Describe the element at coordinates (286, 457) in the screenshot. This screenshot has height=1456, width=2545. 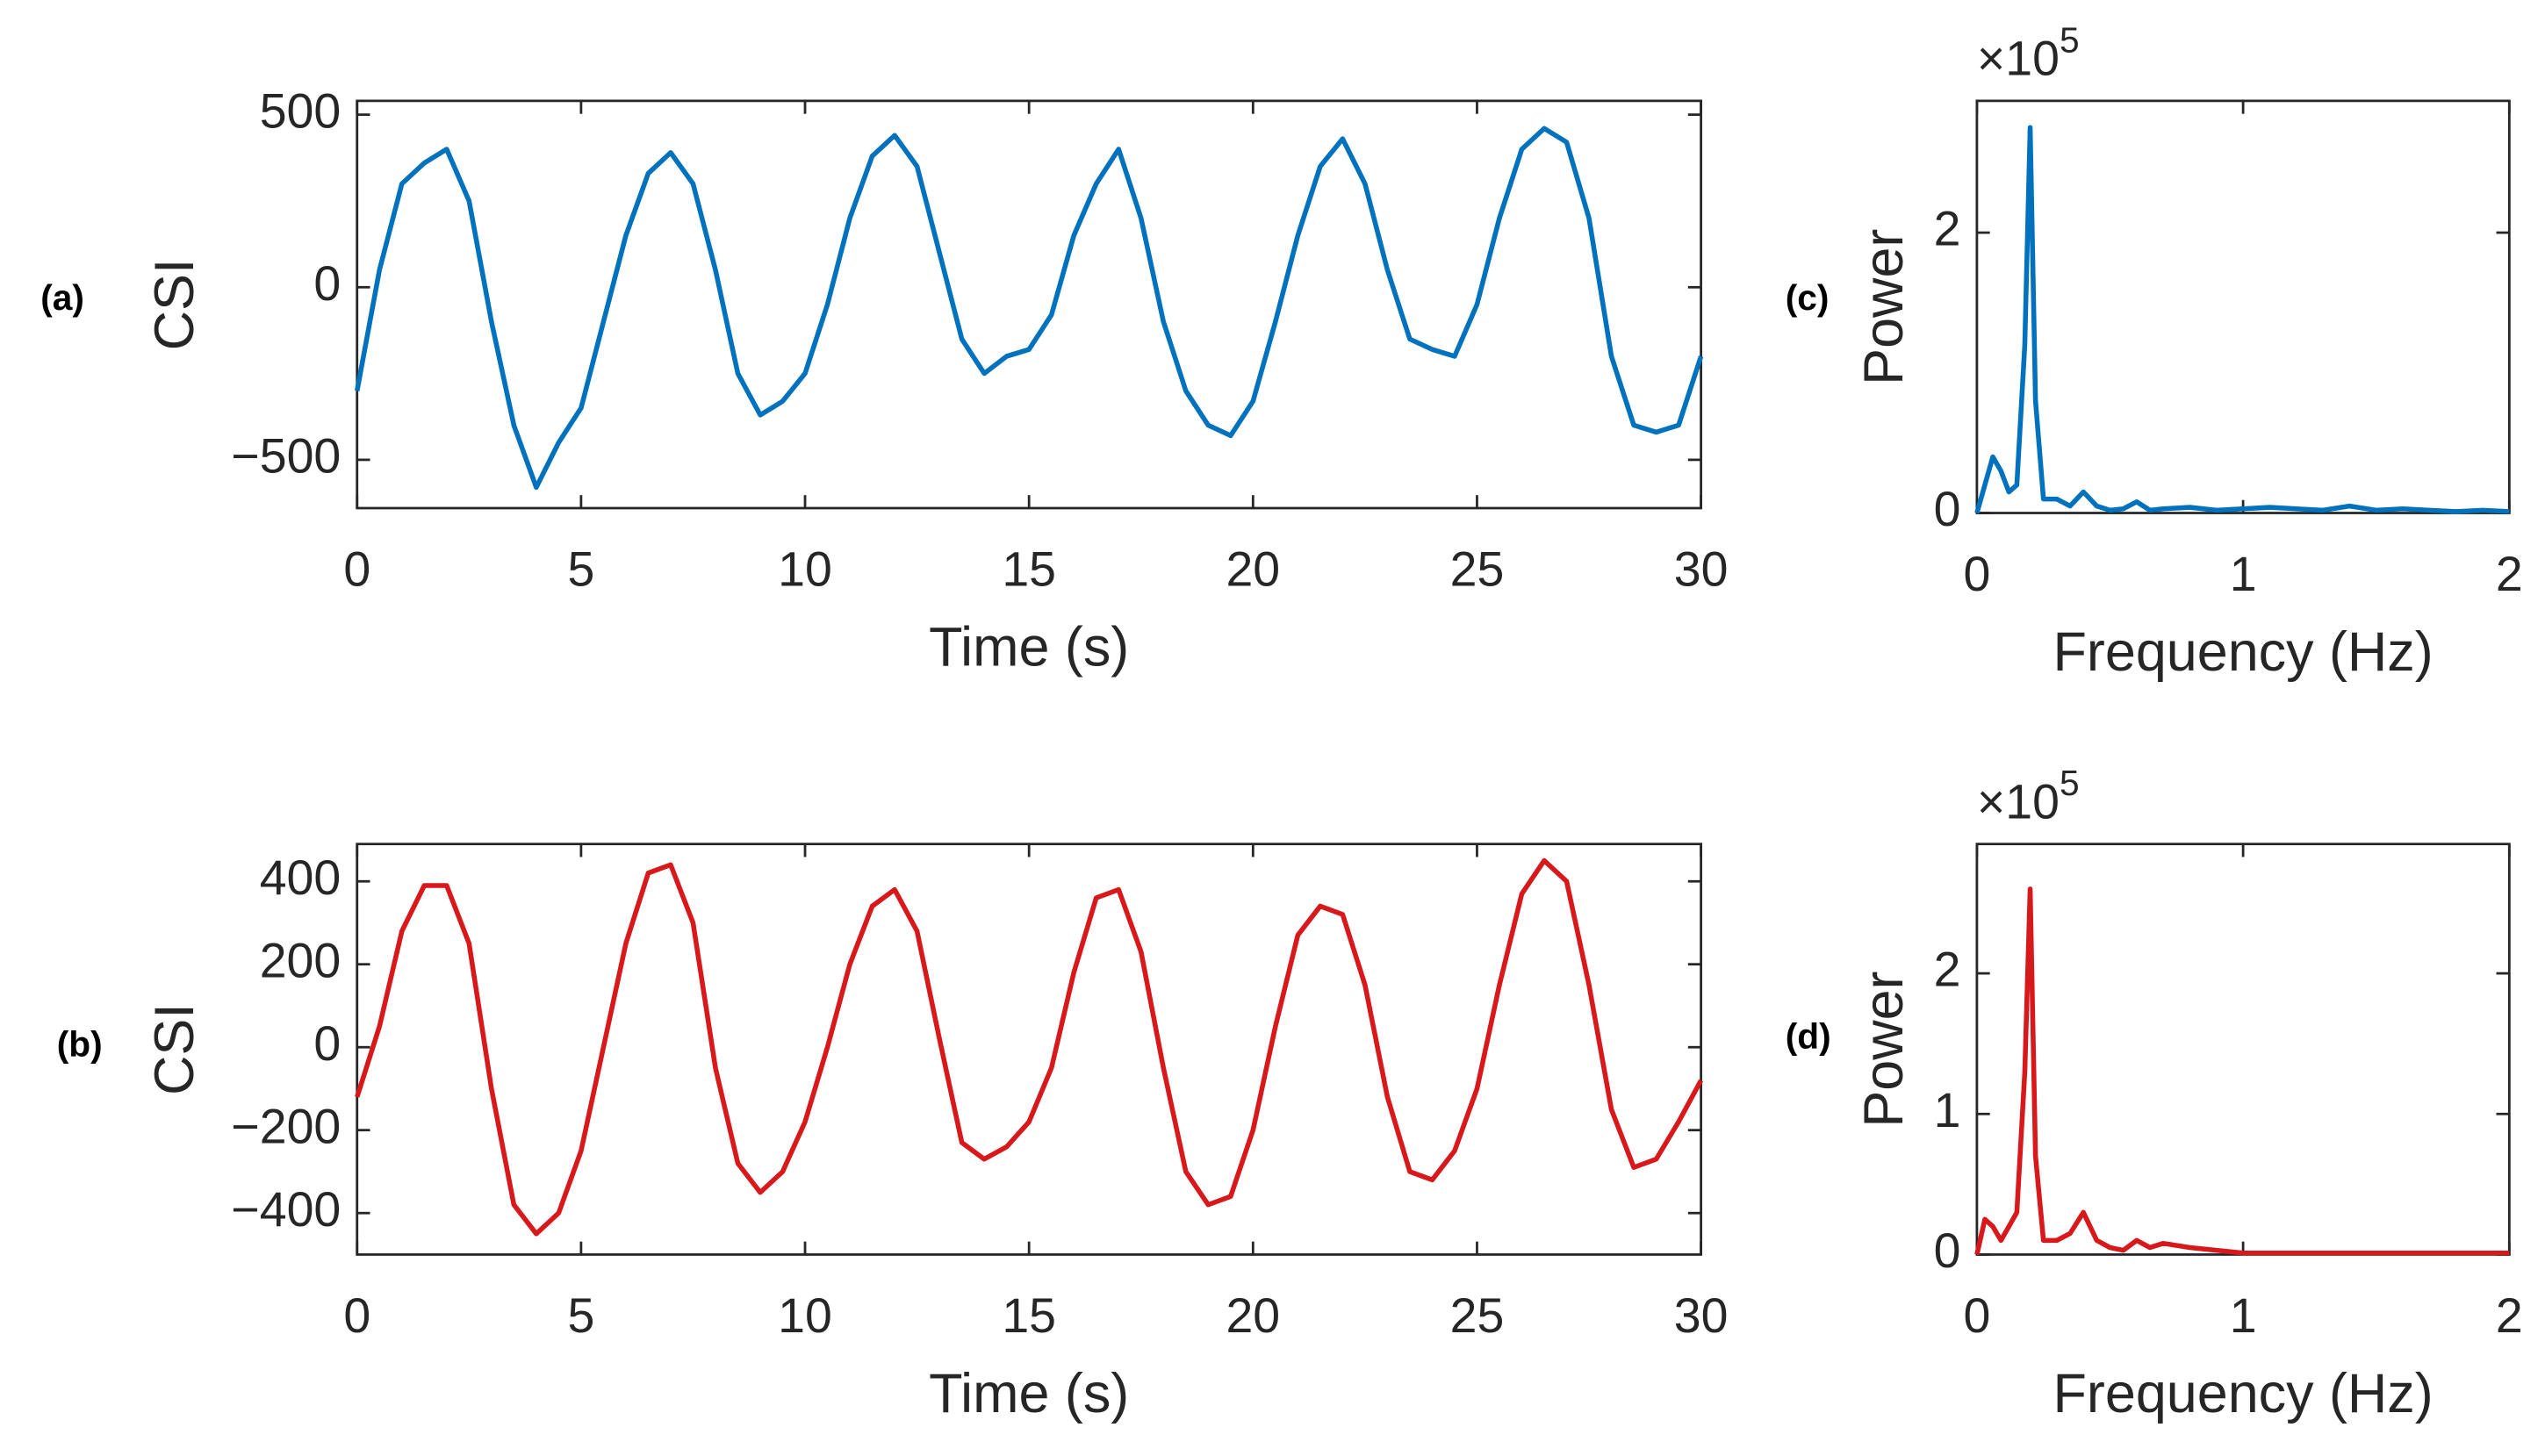
I see `y-tick-label: −500` at that location.